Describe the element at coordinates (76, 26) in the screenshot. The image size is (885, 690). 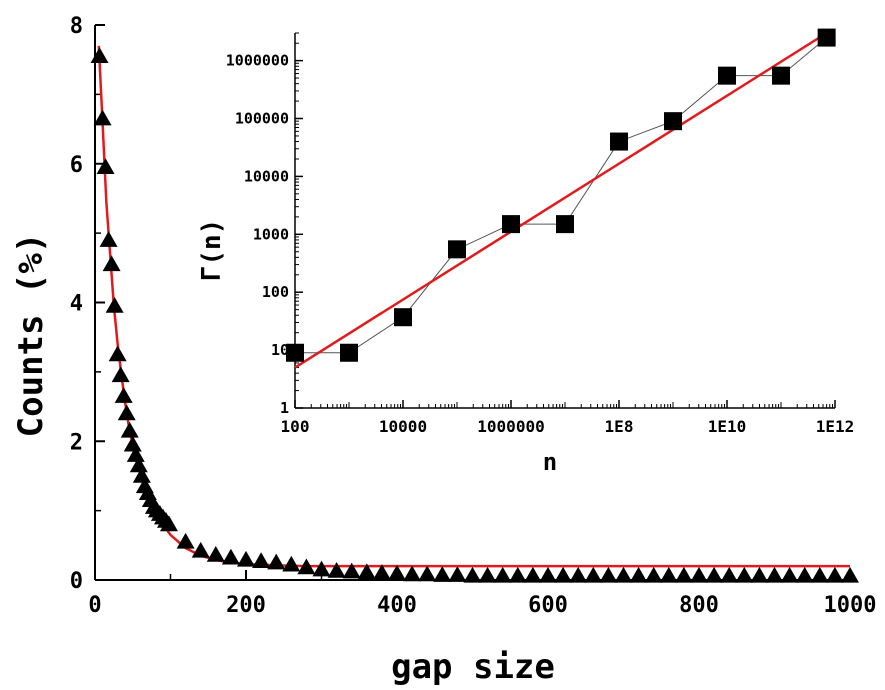
I see `main-y-tick-label: 8` at that location.